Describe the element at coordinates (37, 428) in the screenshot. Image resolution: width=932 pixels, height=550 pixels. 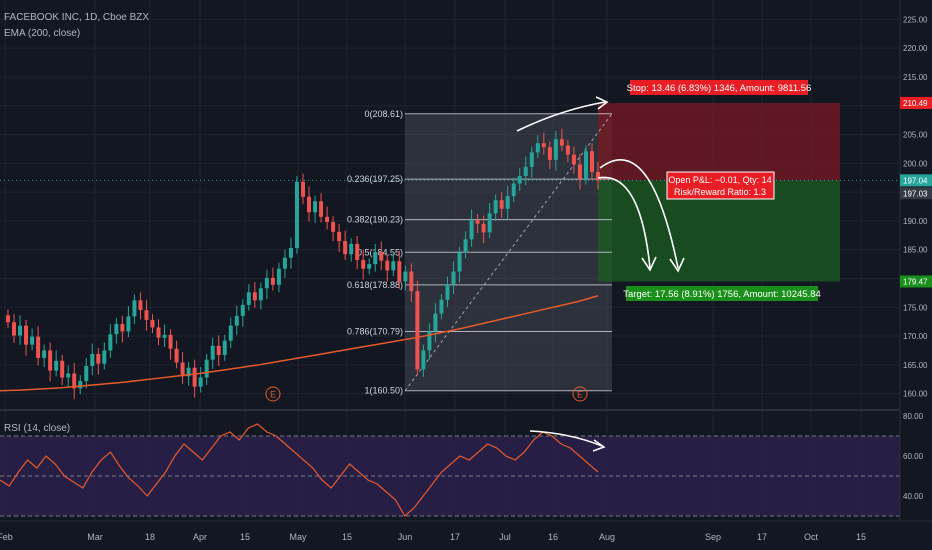
I see `rsi-indicator-title: RSI (14, close)` at that location.